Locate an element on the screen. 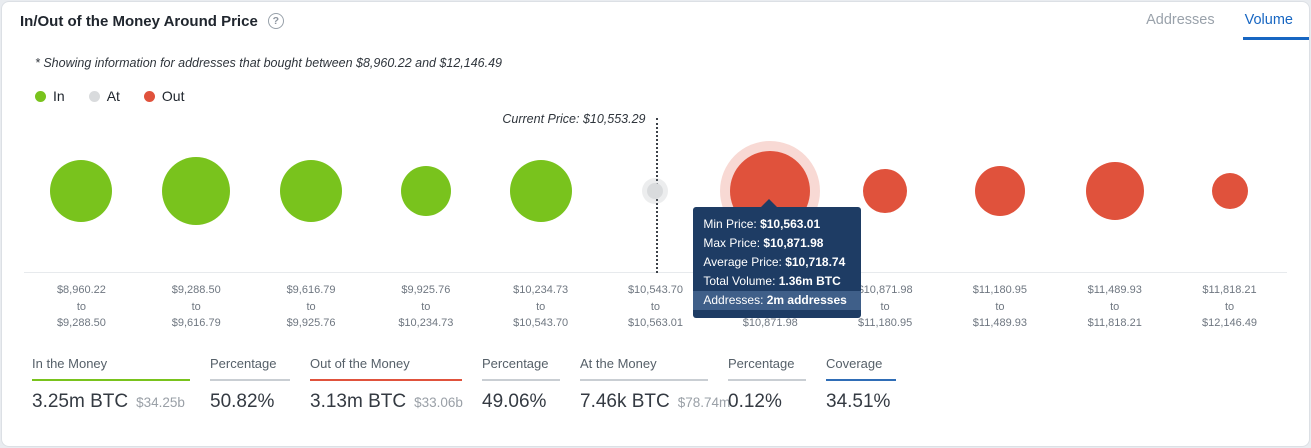 This screenshot has width=1311, height=448. stat-percentage: Percentage 50.82% is located at coordinates (250, 384).